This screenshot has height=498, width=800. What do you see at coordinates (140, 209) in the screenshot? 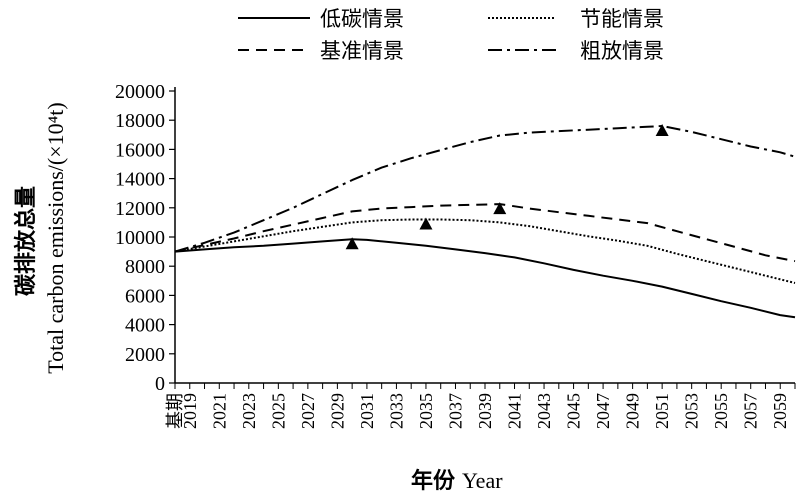
I see `y-tick-label: 12000` at bounding box center [140, 209].